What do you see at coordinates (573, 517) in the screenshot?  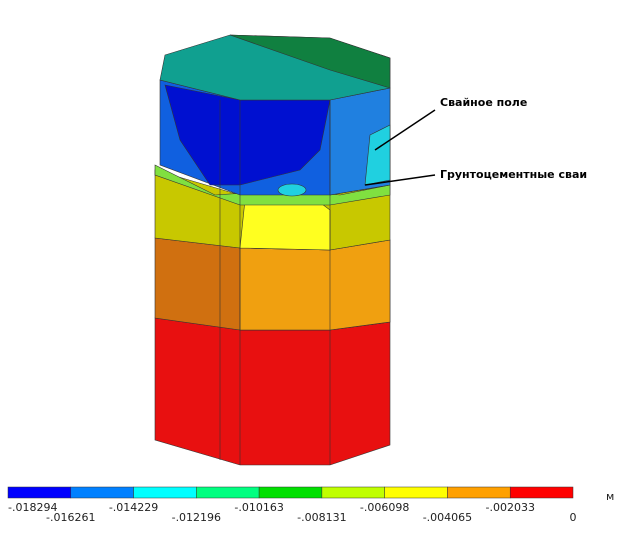 I see `colorbar-label: 0` at bounding box center [573, 517].